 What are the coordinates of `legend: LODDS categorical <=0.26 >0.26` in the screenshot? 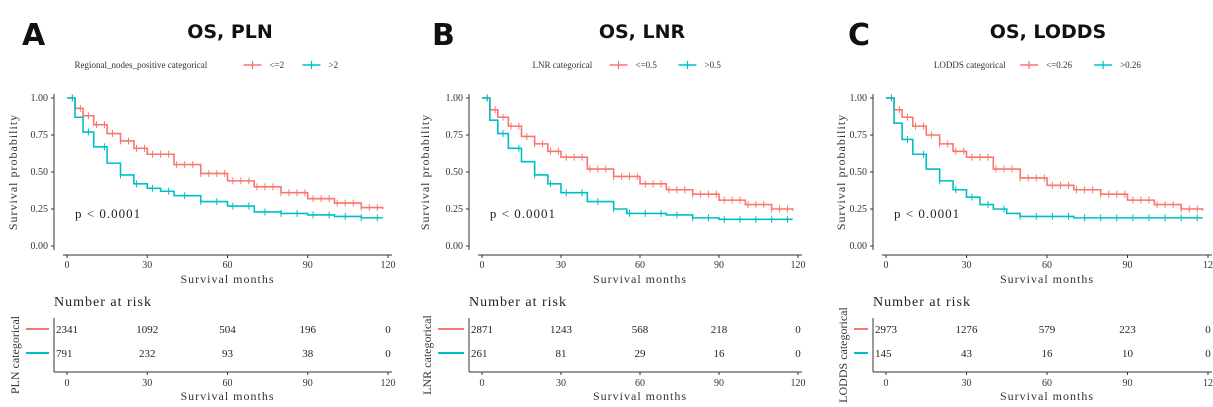 It's located at (1038, 65).